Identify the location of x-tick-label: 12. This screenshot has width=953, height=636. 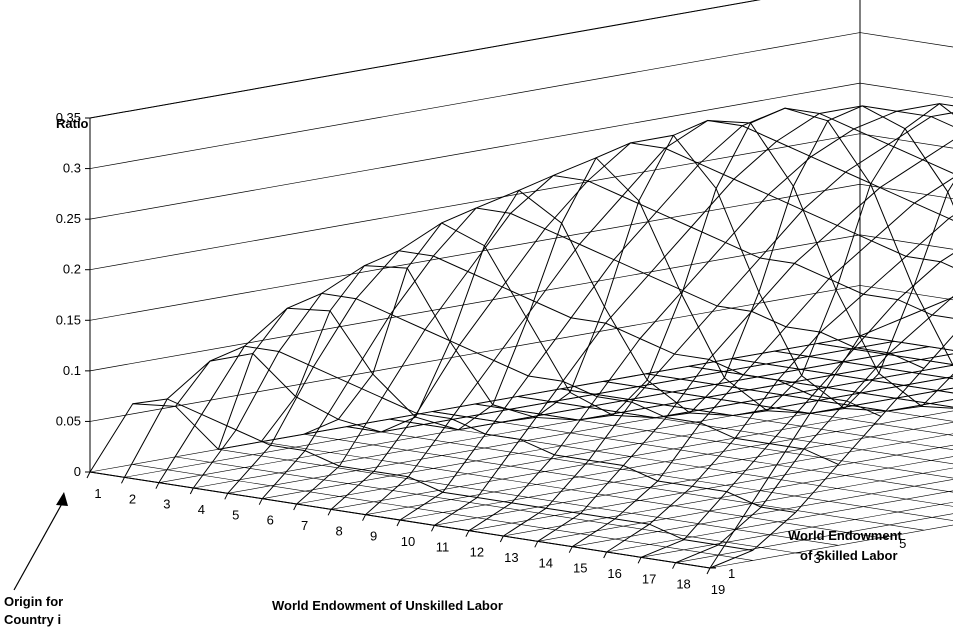
(477, 552).